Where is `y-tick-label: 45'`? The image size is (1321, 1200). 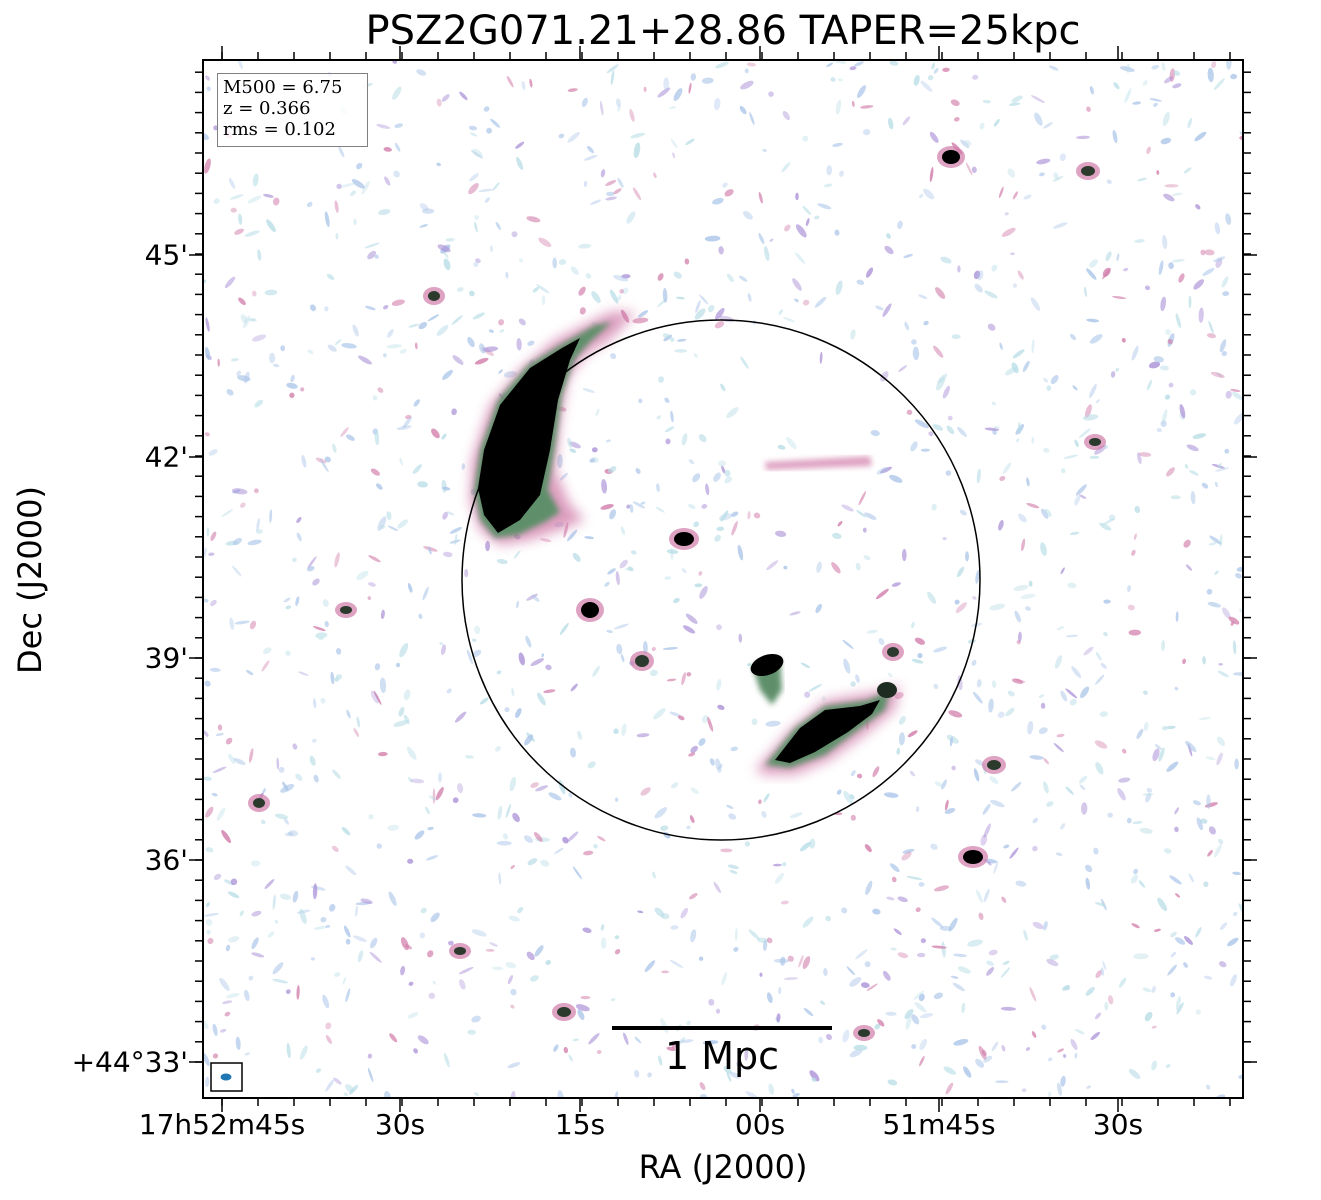 y-tick-label: 45' is located at coordinates (166, 255).